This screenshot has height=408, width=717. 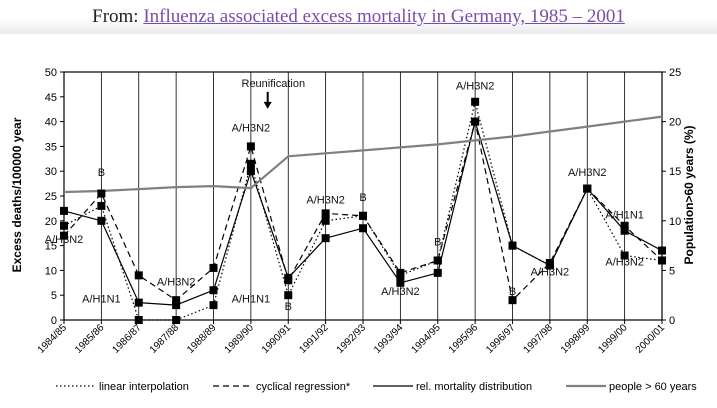 I want to click on y-axis-label: Excess deaths/100000 year, so click(x=17, y=194).